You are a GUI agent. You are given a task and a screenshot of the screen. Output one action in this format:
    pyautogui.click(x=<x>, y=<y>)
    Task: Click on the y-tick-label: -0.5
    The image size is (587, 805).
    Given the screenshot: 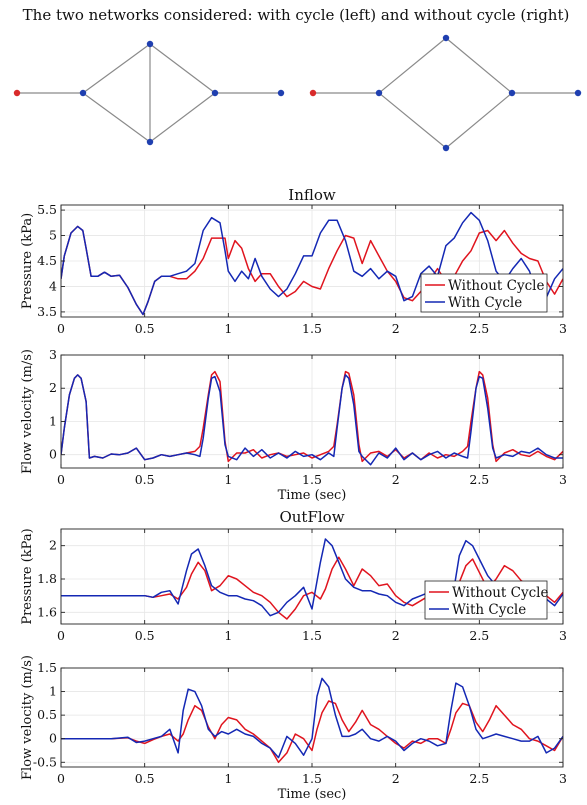 What is the action you would take?
    pyautogui.click(x=45, y=761)
    